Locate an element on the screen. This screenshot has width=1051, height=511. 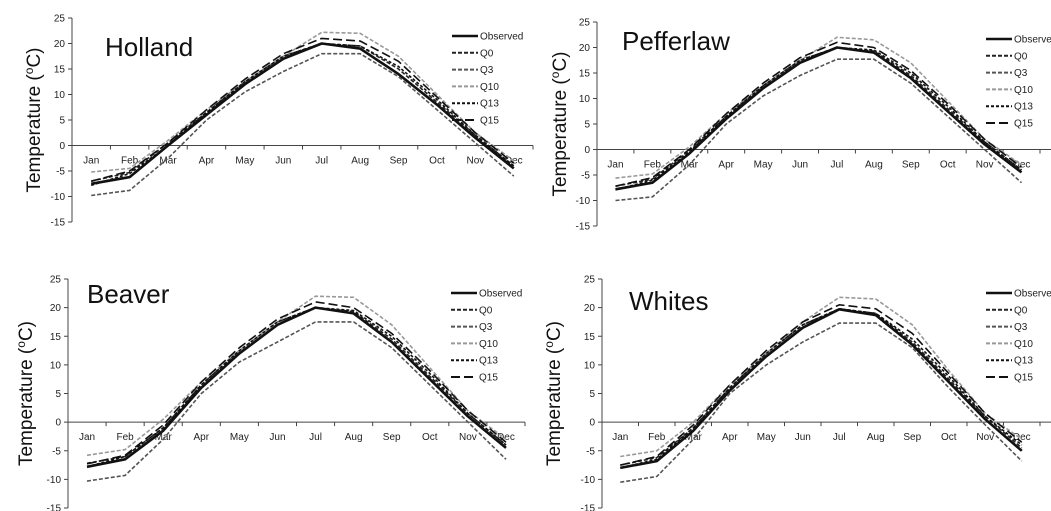
y-axis-label: Temperature (oC) is located at coordinates (553, 393).